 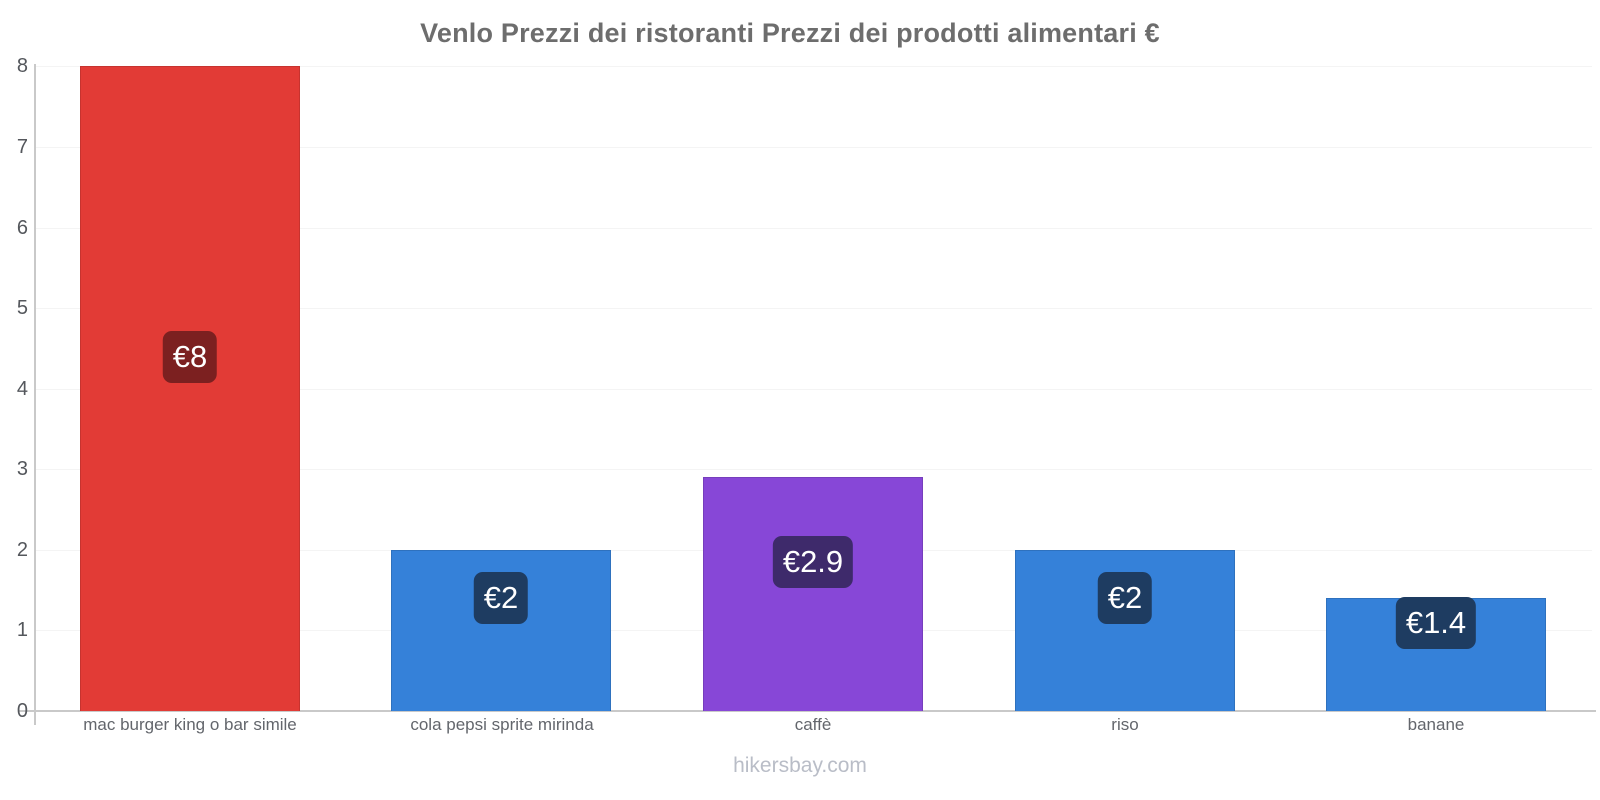 What do you see at coordinates (22, 550) in the screenshot?
I see `y-tick-label-2: 2` at bounding box center [22, 550].